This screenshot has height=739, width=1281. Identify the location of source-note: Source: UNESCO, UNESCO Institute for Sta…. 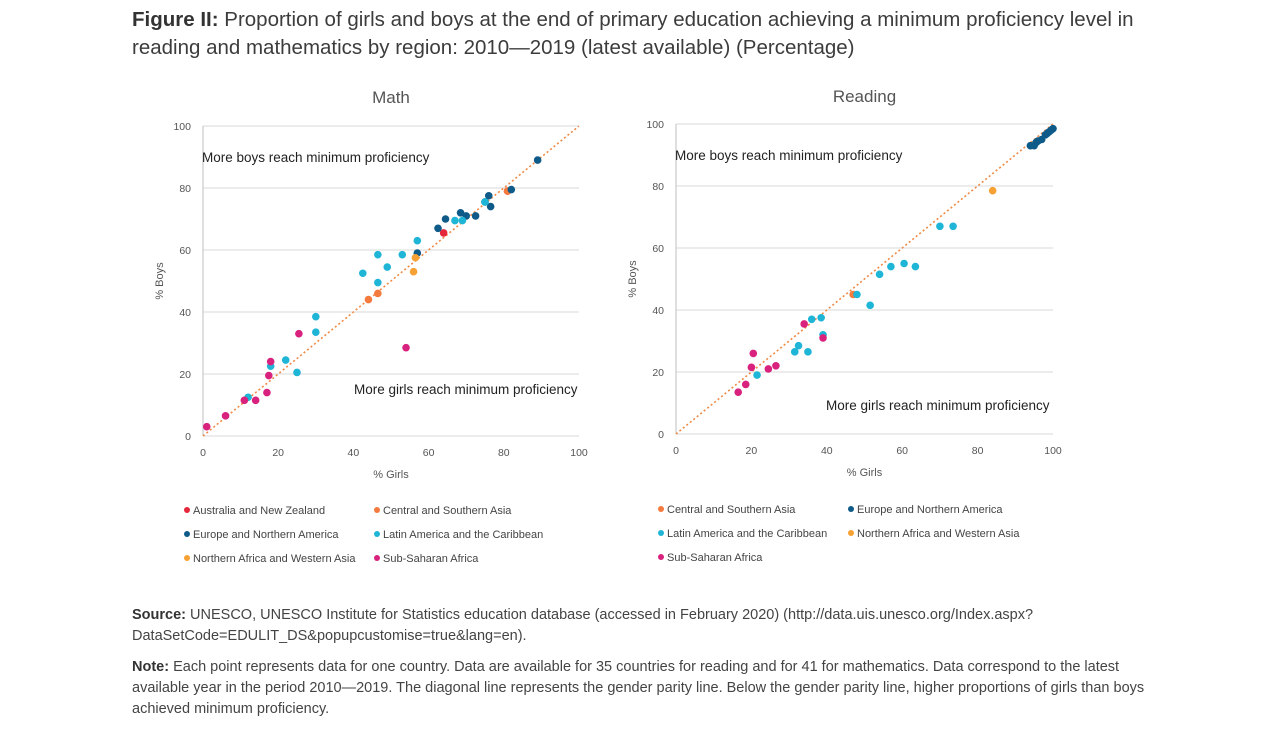
(652, 626).